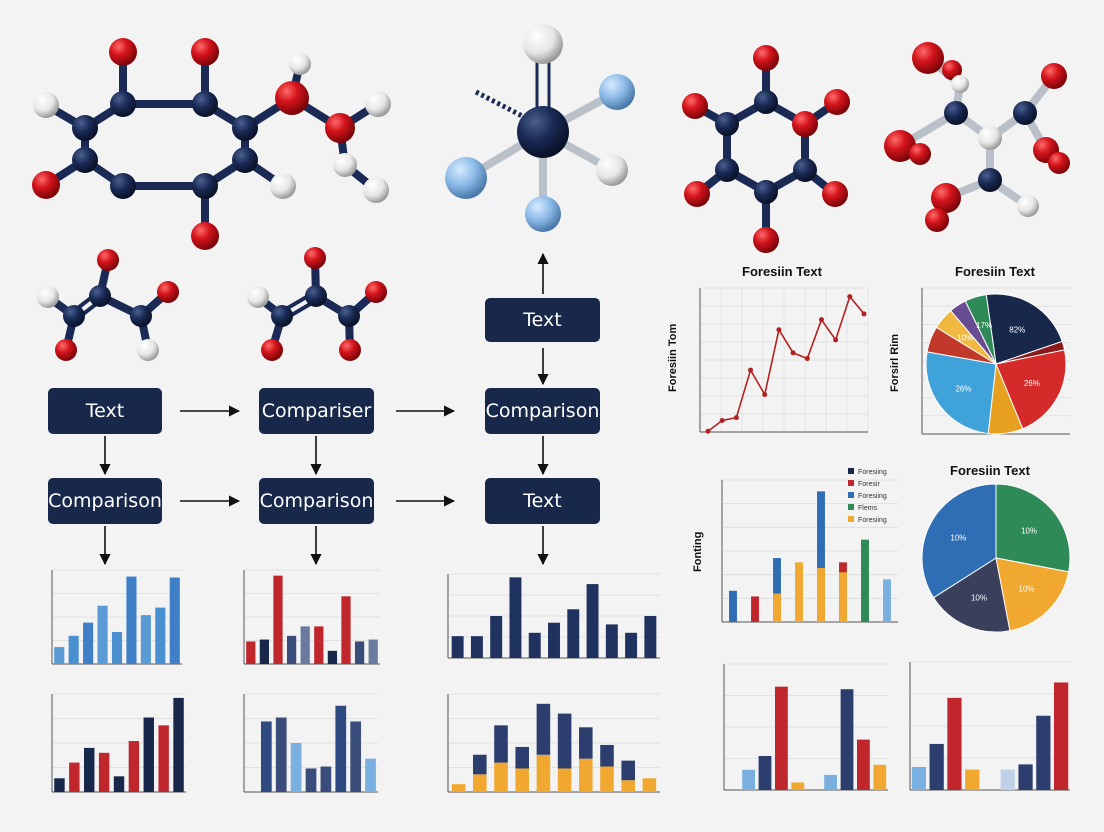 This screenshot has width=1104, height=832. I want to click on legend-label: Foresiing, so click(872, 520).